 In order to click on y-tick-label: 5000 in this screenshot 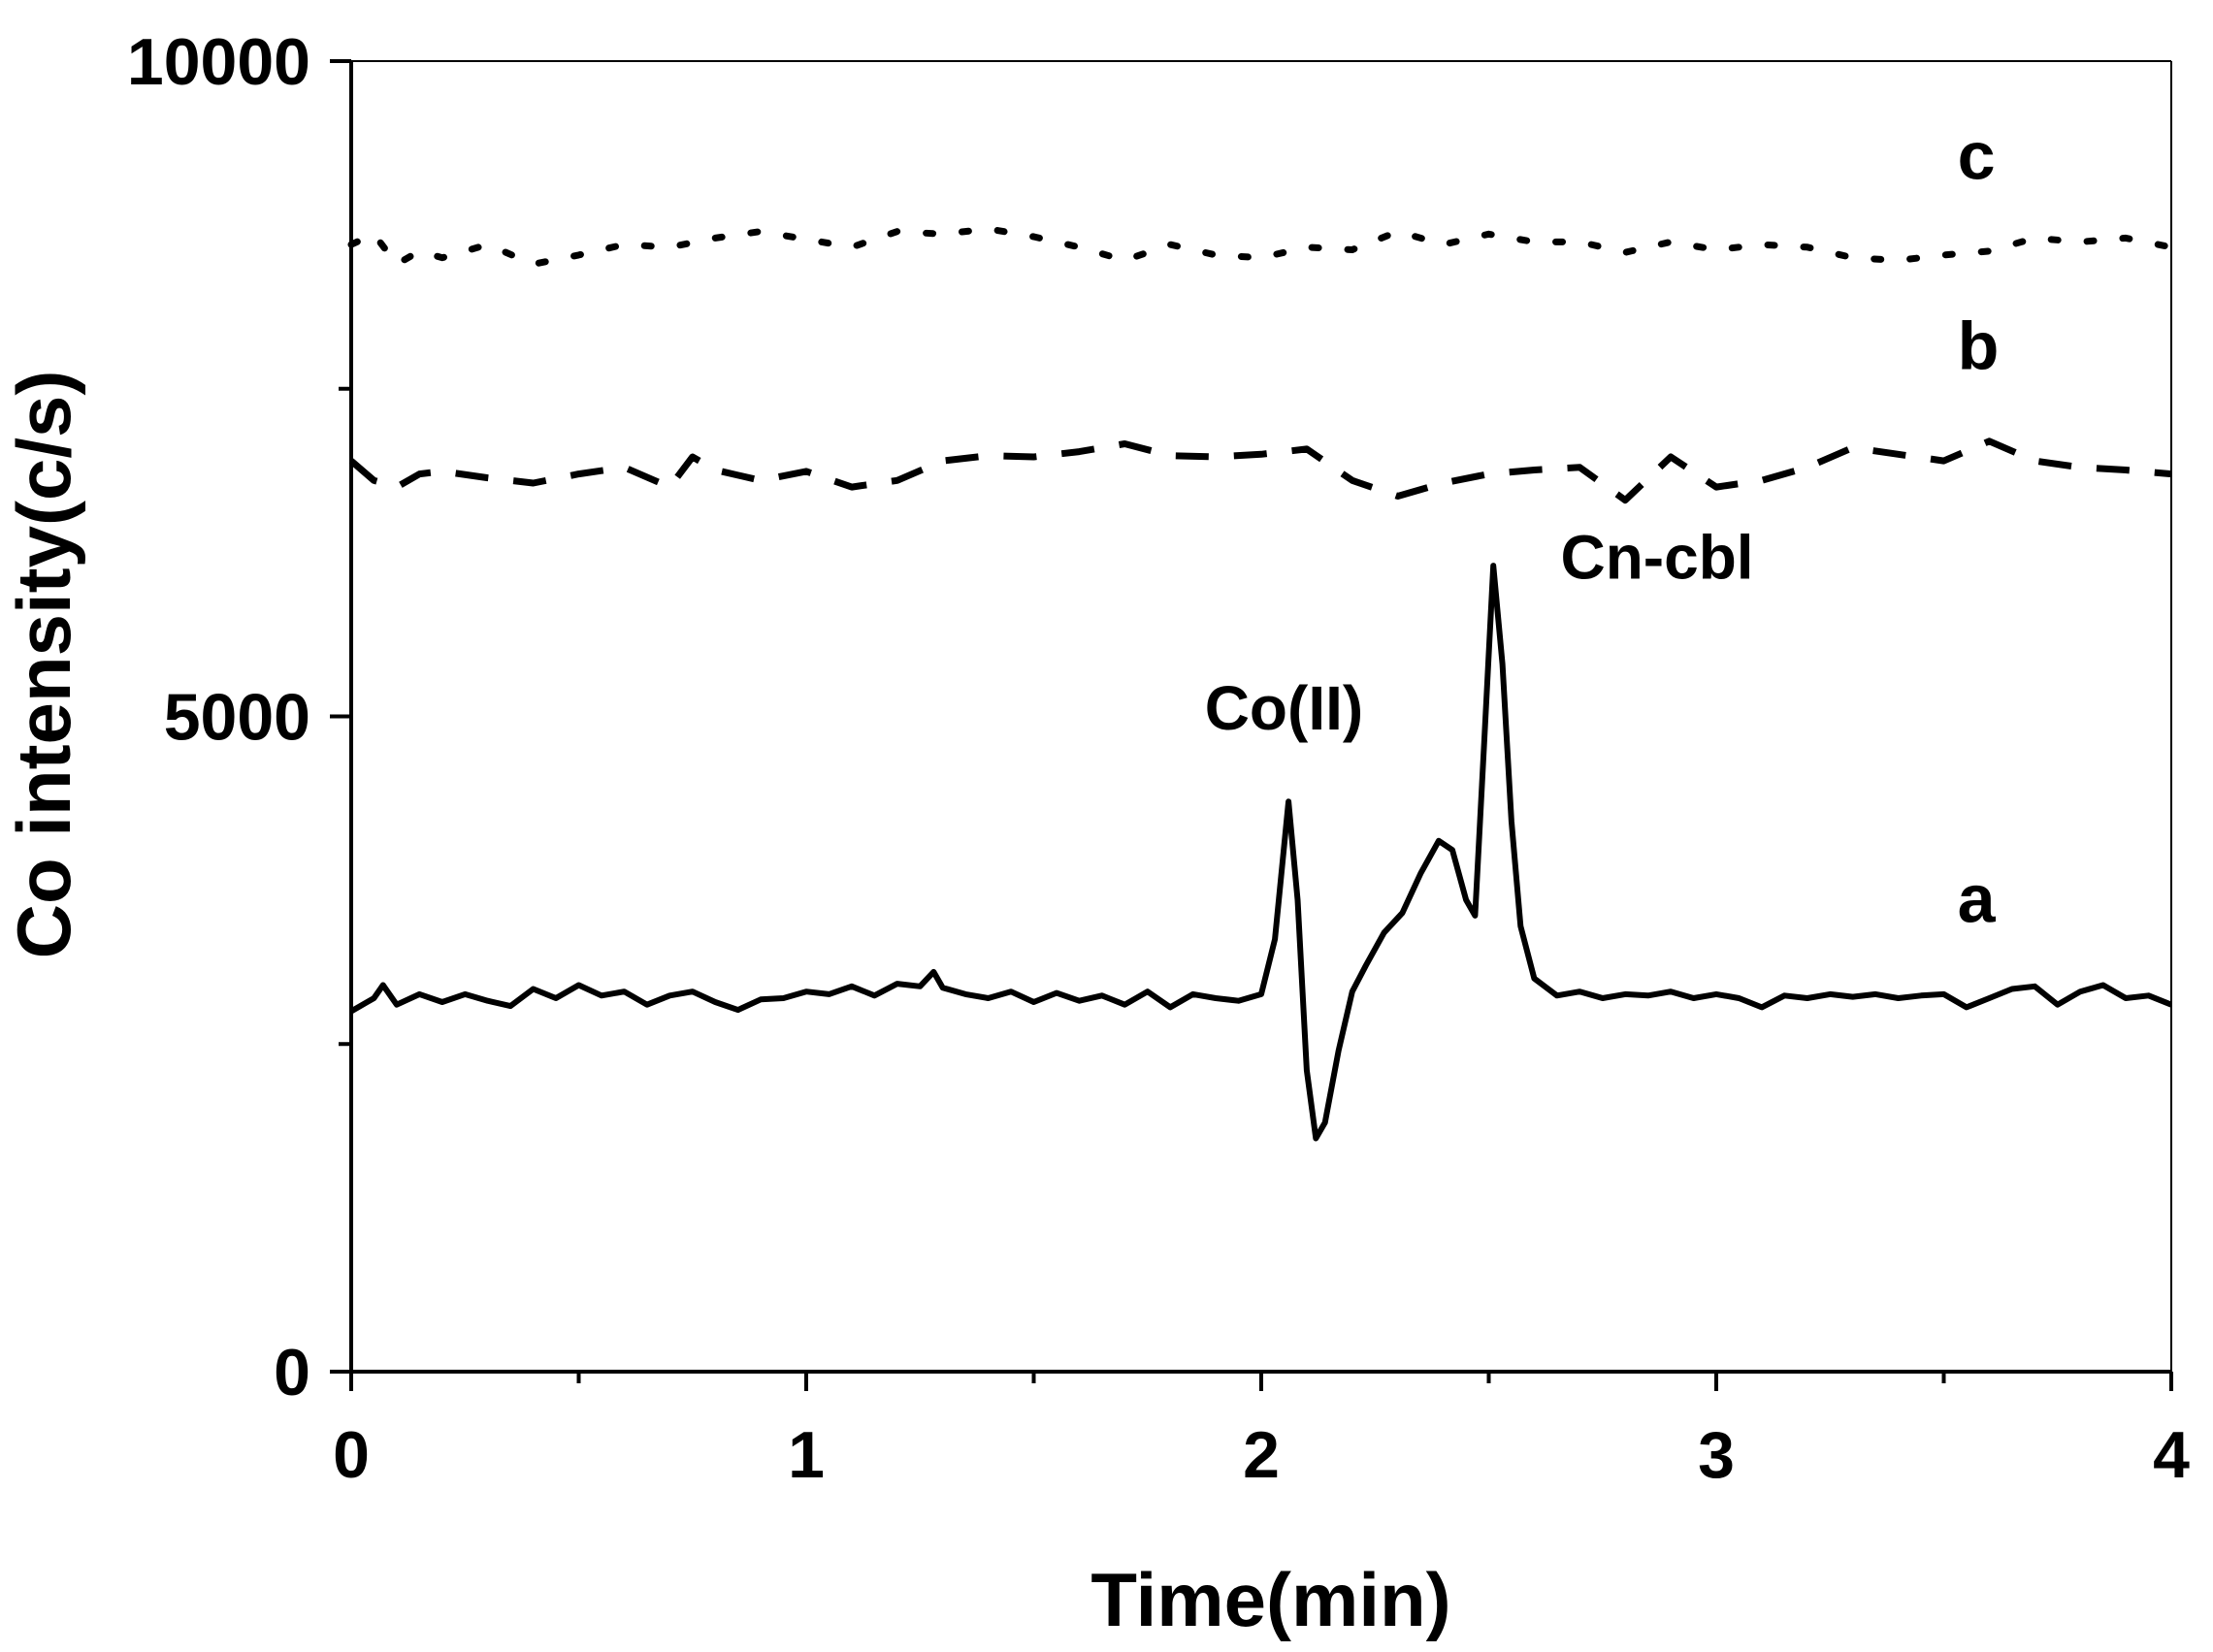, I will do `click(237, 718)`.